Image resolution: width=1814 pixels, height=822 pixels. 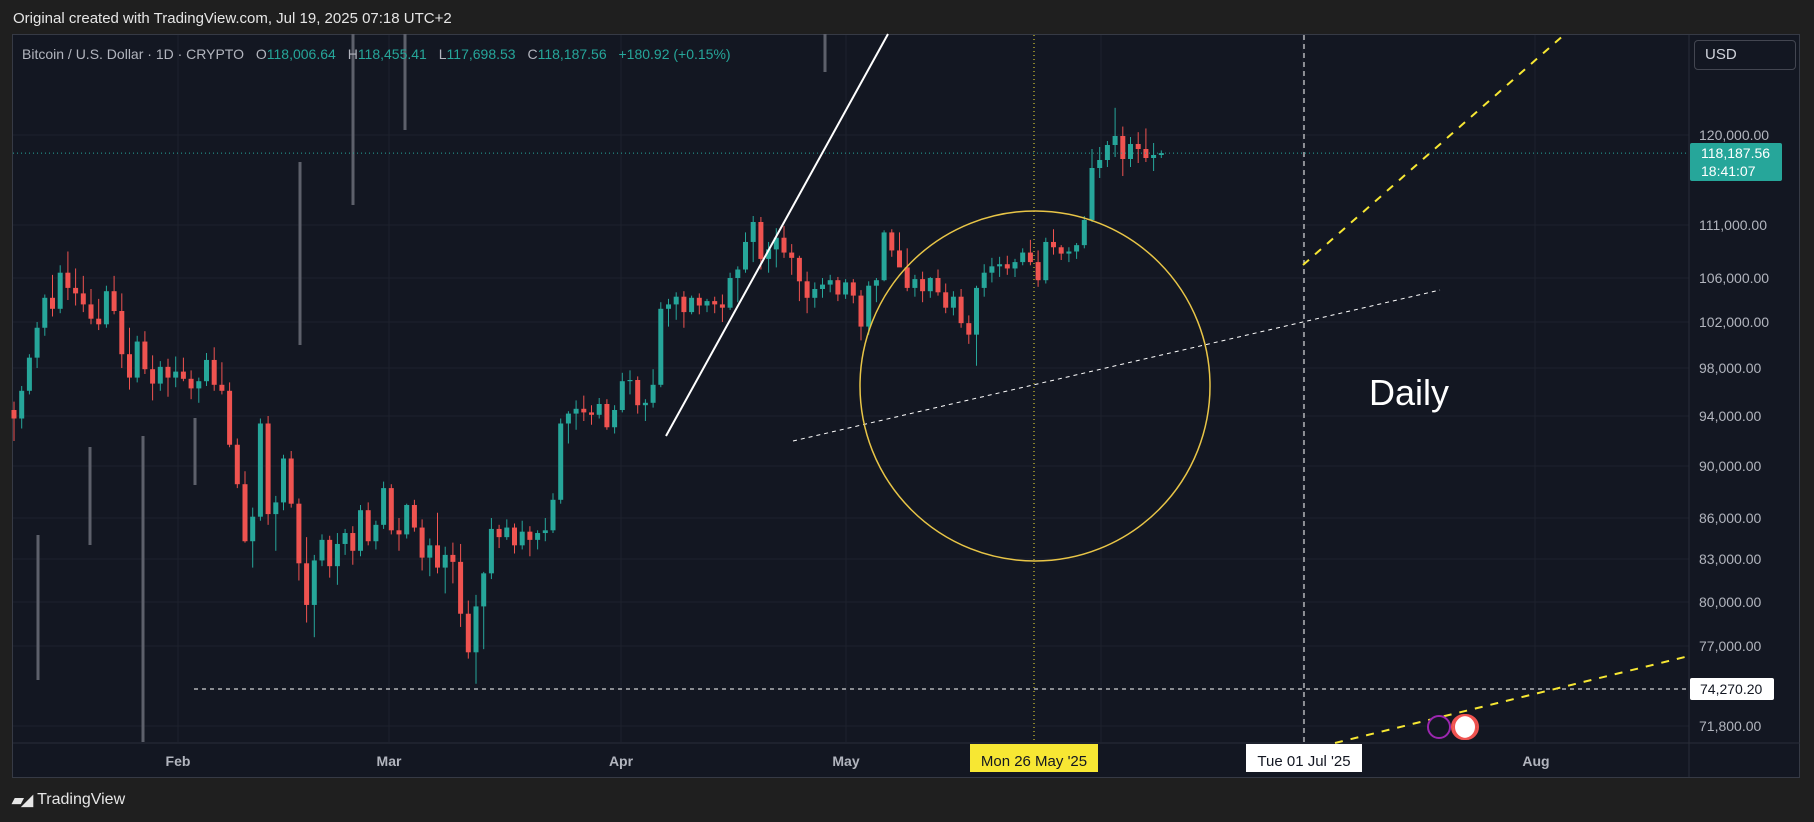 What do you see at coordinates (1439, 727) in the screenshot?
I see `lightning-event-icon` at bounding box center [1439, 727].